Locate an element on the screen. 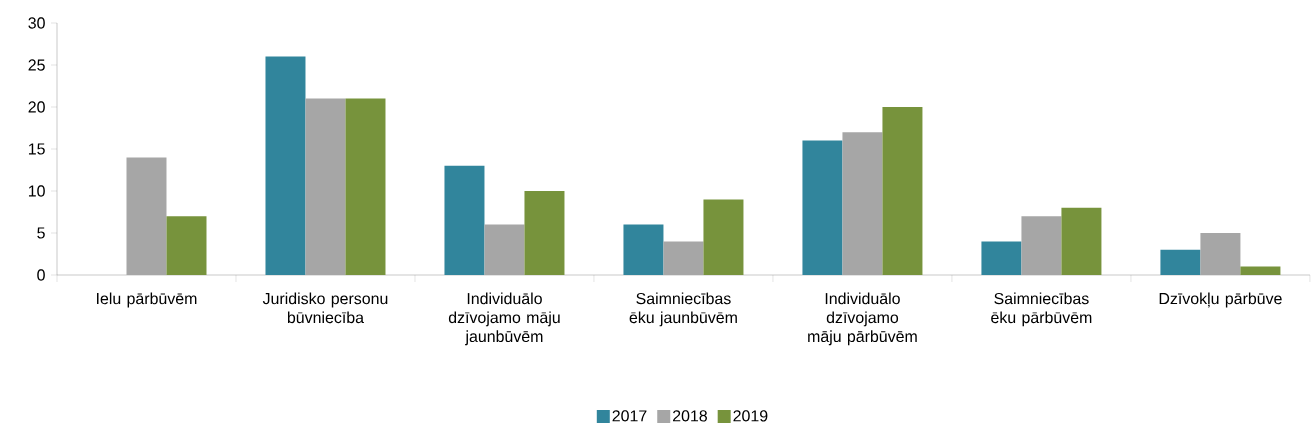 Image resolution: width=1314 pixels, height=432 pixels. y-tick-label: 0 is located at coordinates (41, 275).